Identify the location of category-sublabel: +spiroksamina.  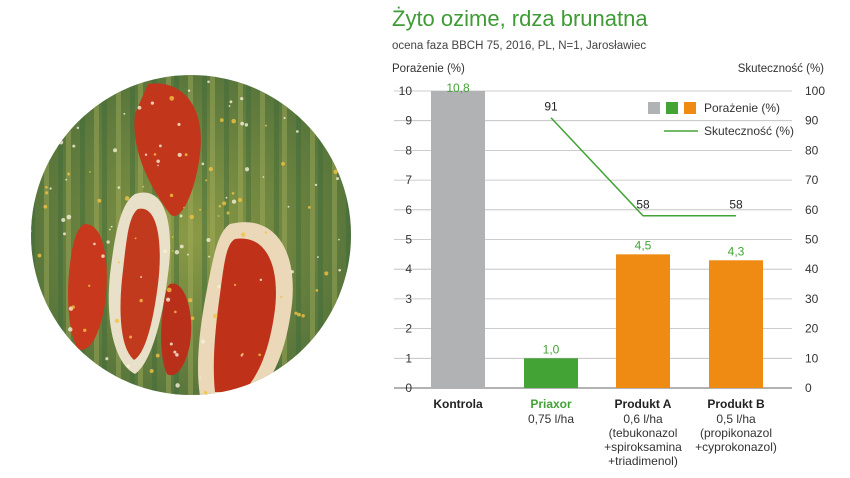
(643, 447).